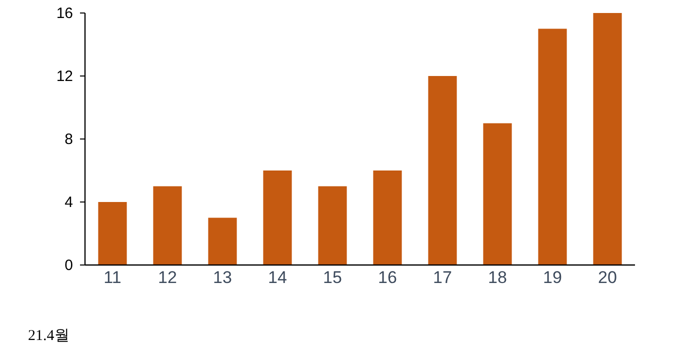 Image resolution: width=680 pixels, height=350 pixels. Describe the element at coordinates (64, 76) in the screenshot. I see `y-tick-label: 12` at that location.